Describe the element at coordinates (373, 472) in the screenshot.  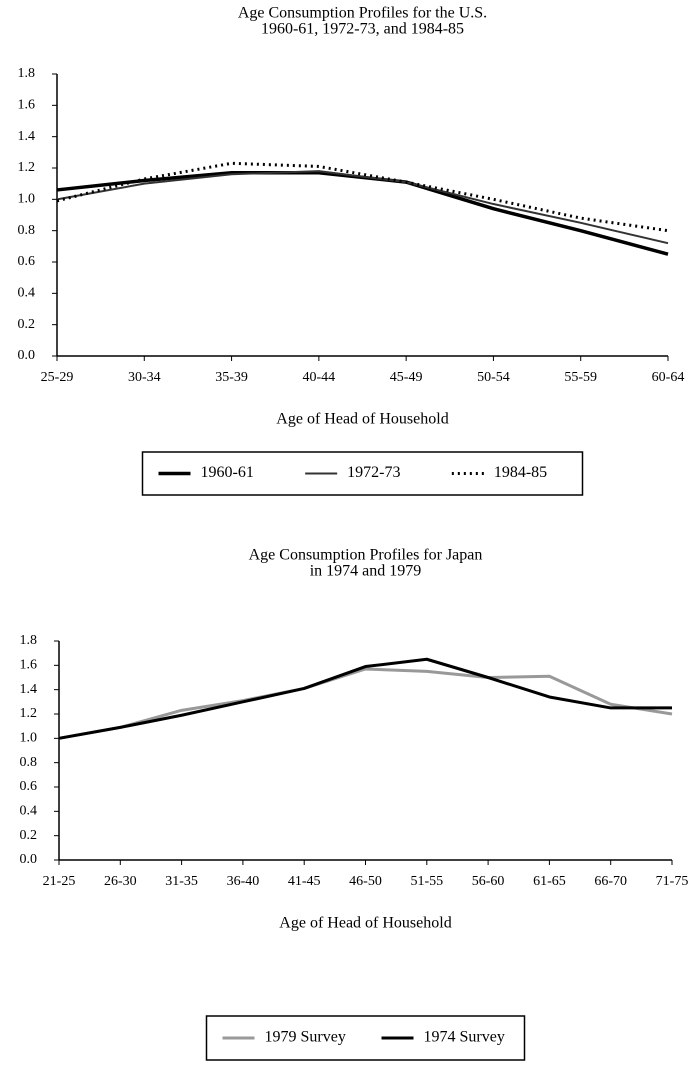
I see `legend-label: 1972-73` at that location.